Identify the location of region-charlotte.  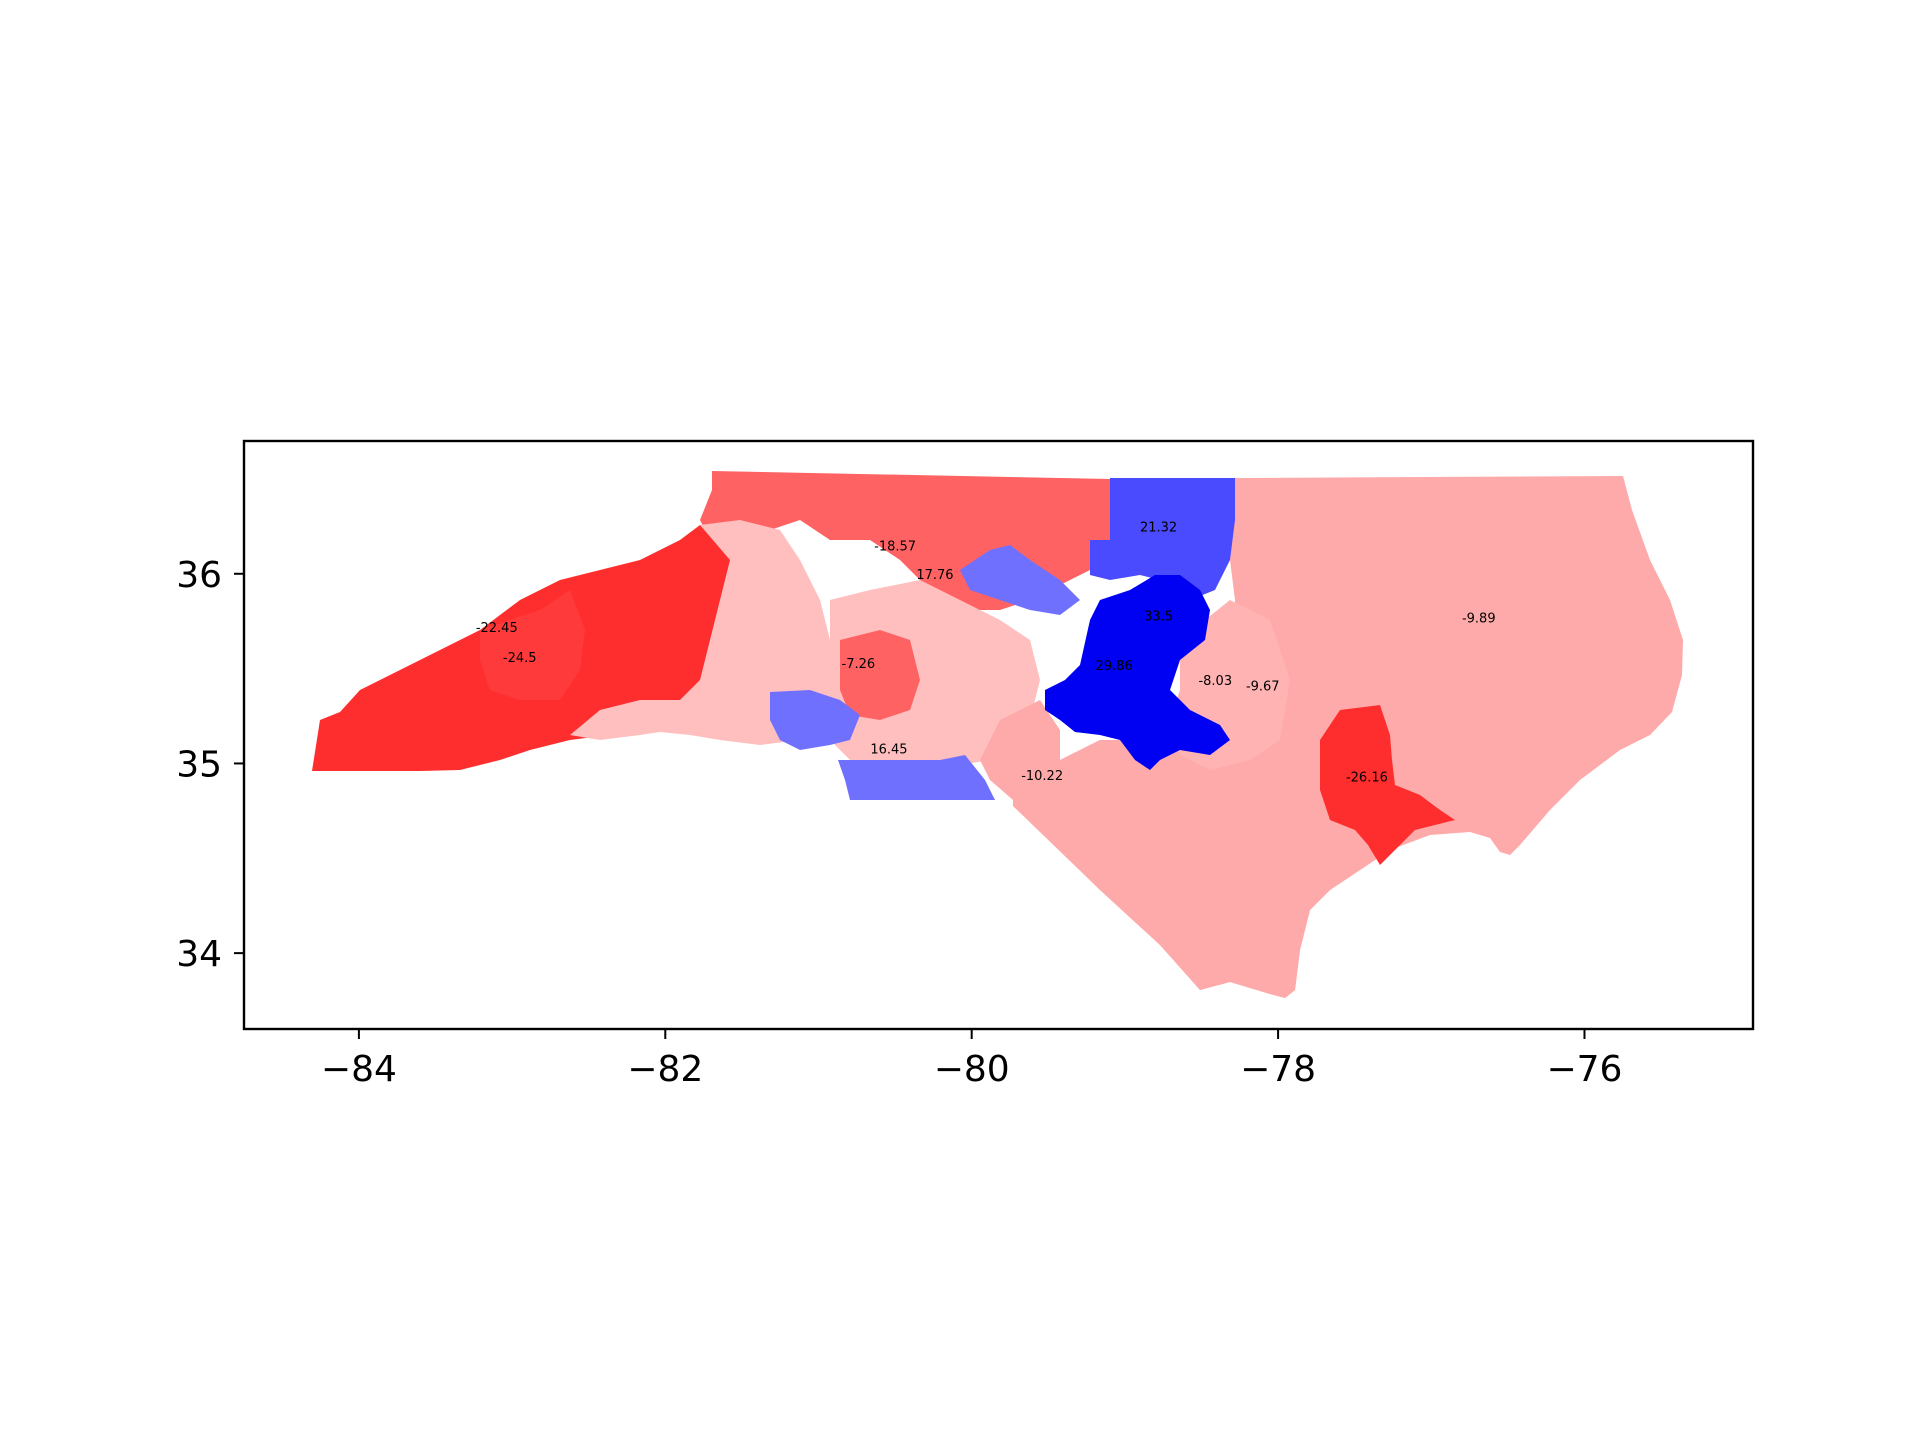
(815, 720).